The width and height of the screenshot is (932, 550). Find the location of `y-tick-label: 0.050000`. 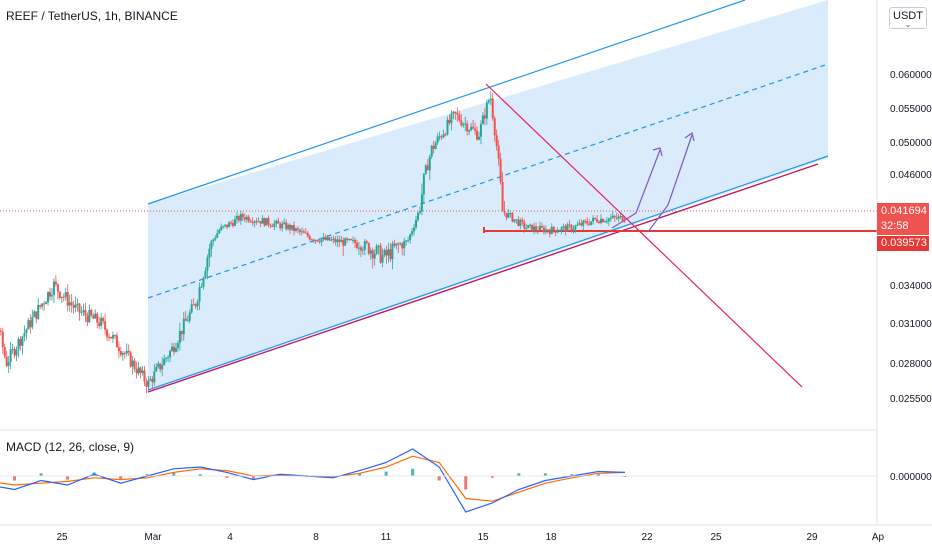

y-tick-label: 0.050000 is located at coordinates (911, 143).